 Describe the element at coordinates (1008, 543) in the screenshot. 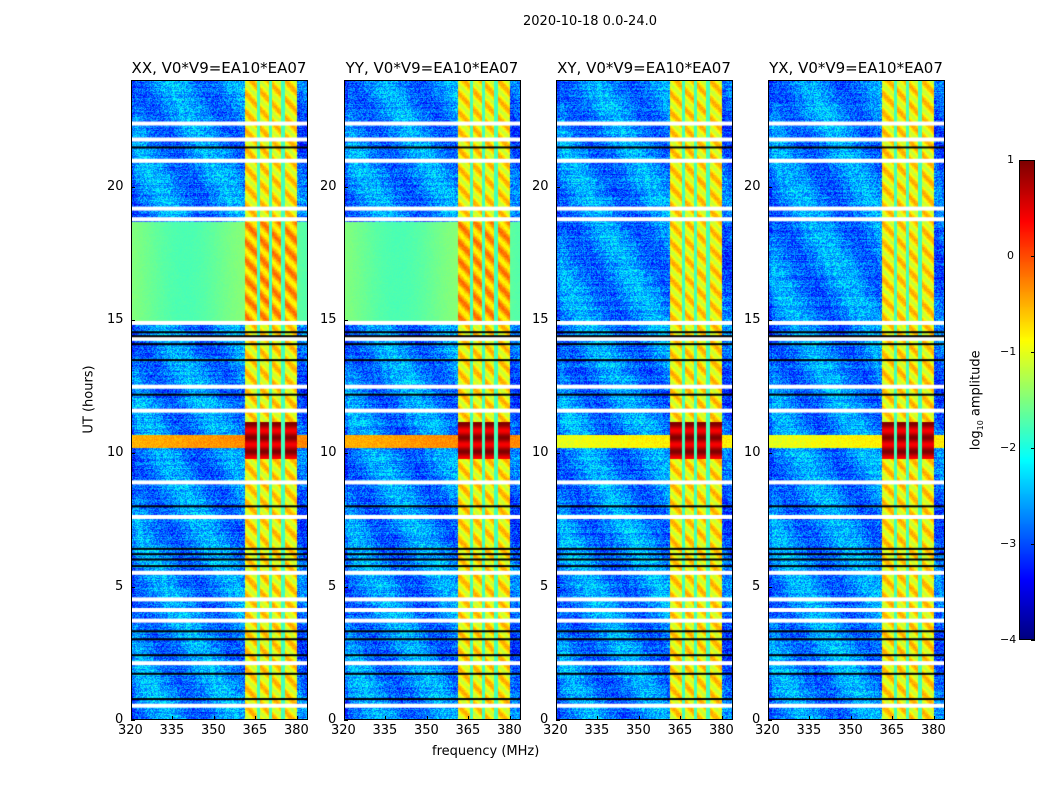

I see `colorbar-tick-label: −3` at that location.